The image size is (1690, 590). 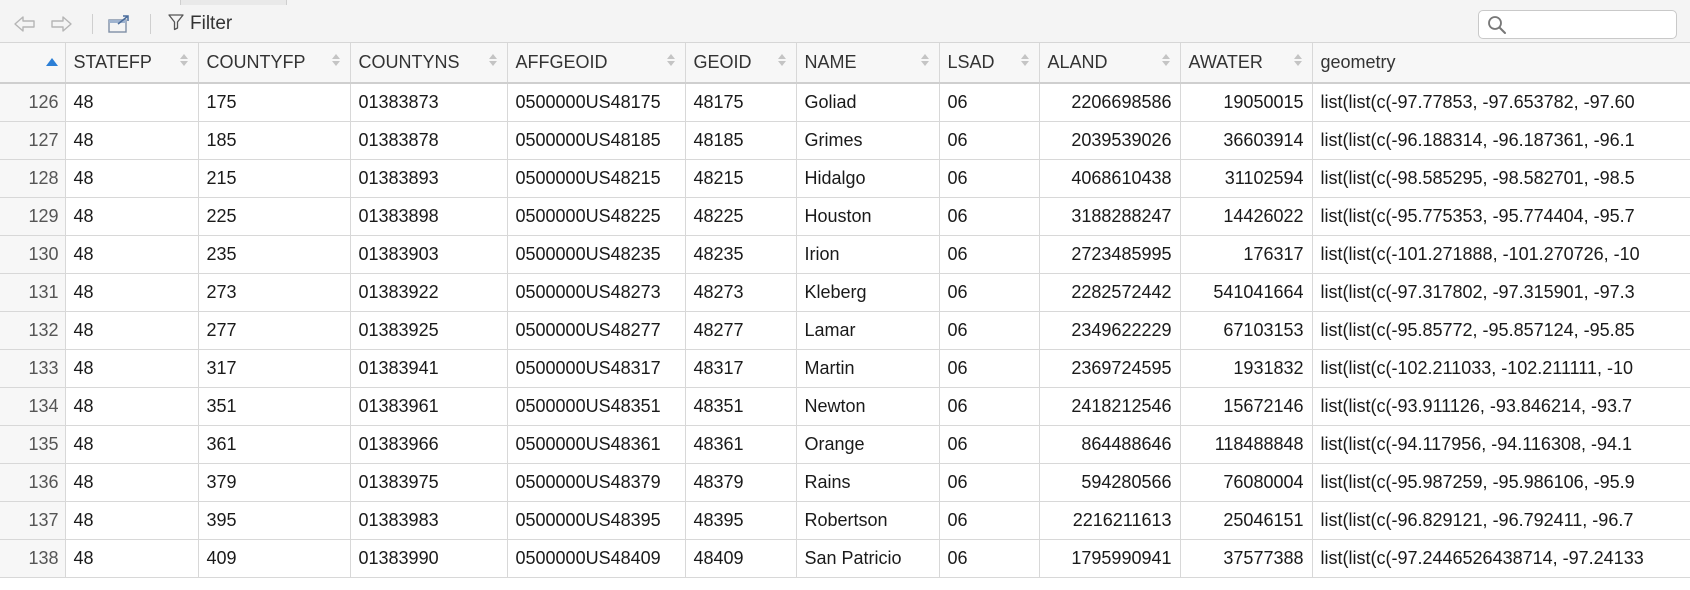 I want to click on search-input, so click(x=1590, y=25).